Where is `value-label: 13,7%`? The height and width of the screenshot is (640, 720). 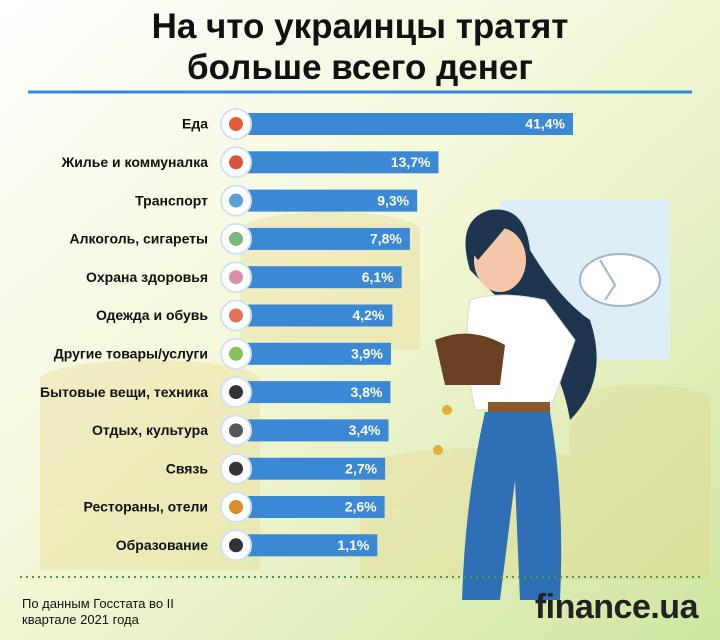 value-label: 13,7% is located at coordinates (411, 162).